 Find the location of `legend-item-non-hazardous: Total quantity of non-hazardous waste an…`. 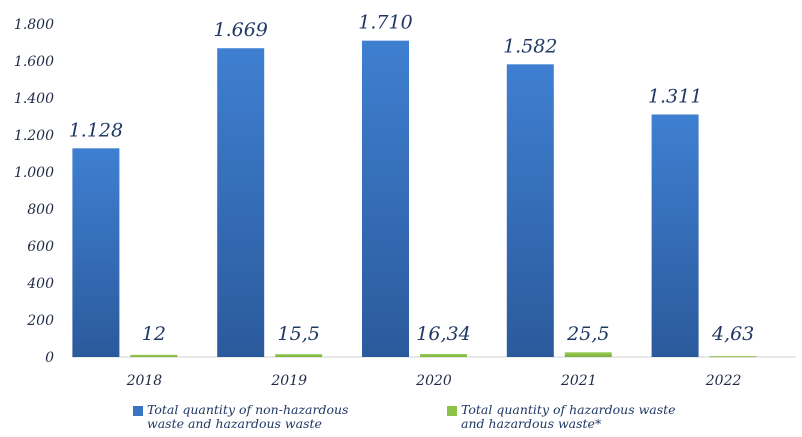

legend-item-non-hazardous: Total quantity of non-hazardous waste an… is located at coordinates (255, 417).